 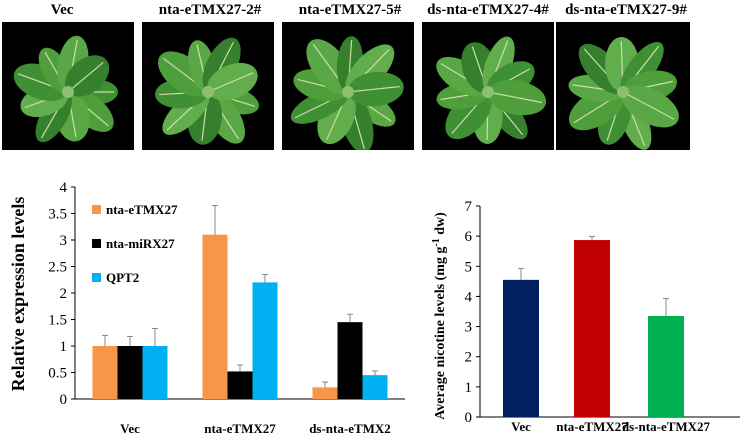 I want to click on chart2-y-tick-label: 3, so click(x=469, y=328).